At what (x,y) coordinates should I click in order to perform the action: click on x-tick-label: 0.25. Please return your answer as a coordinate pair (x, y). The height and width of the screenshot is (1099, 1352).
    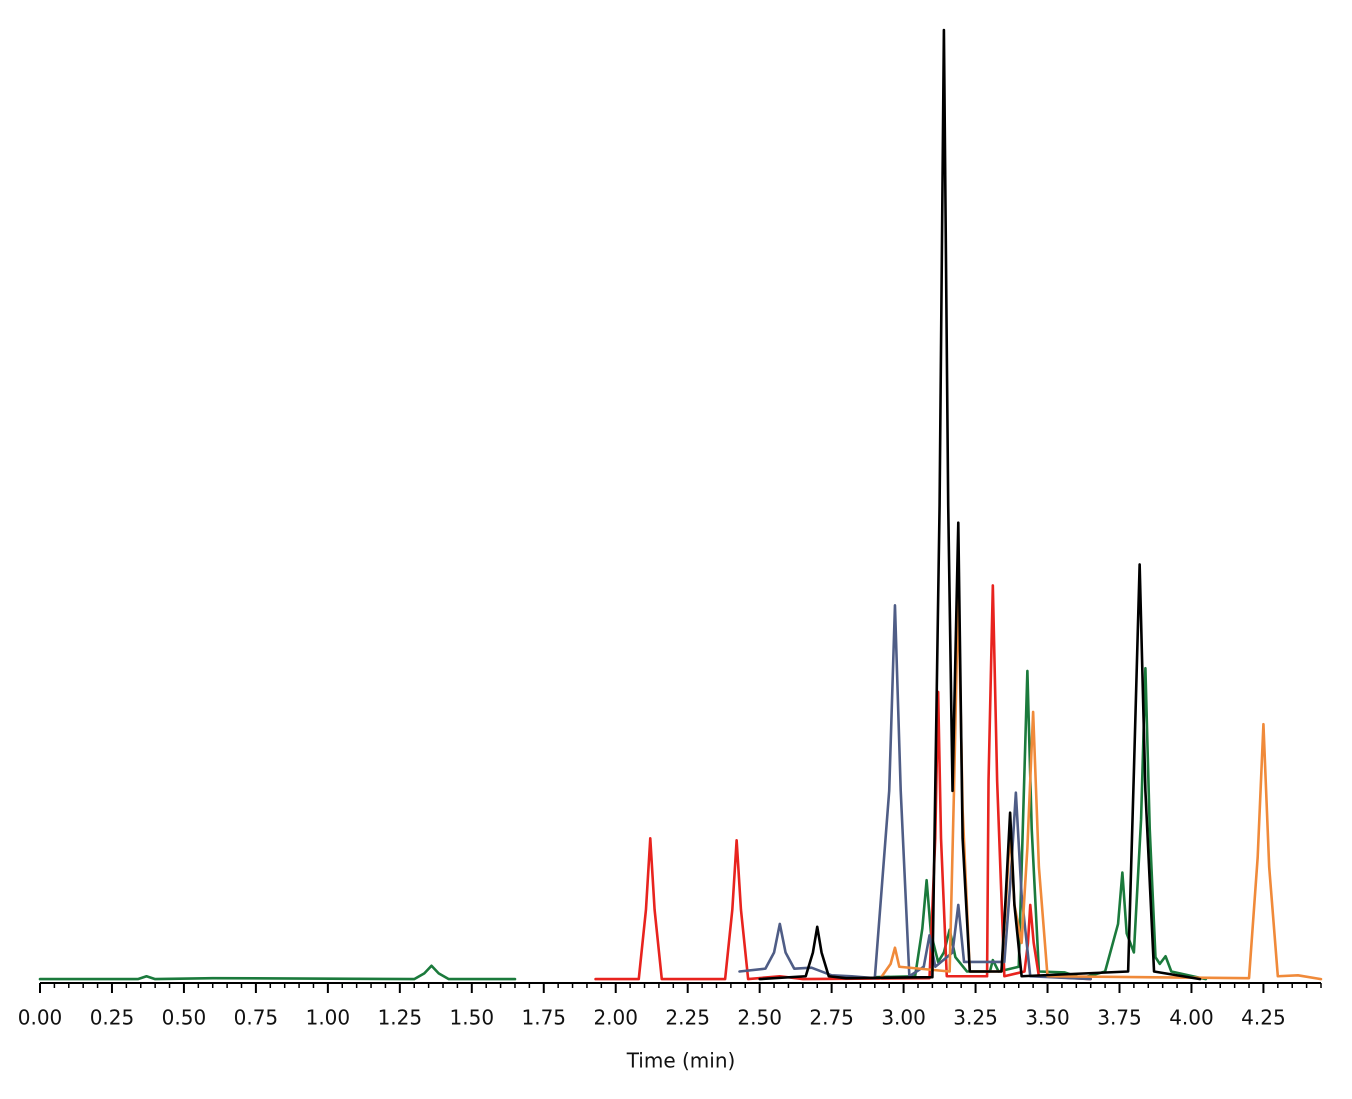
    Looking at the image, I should click on (112, 1018).